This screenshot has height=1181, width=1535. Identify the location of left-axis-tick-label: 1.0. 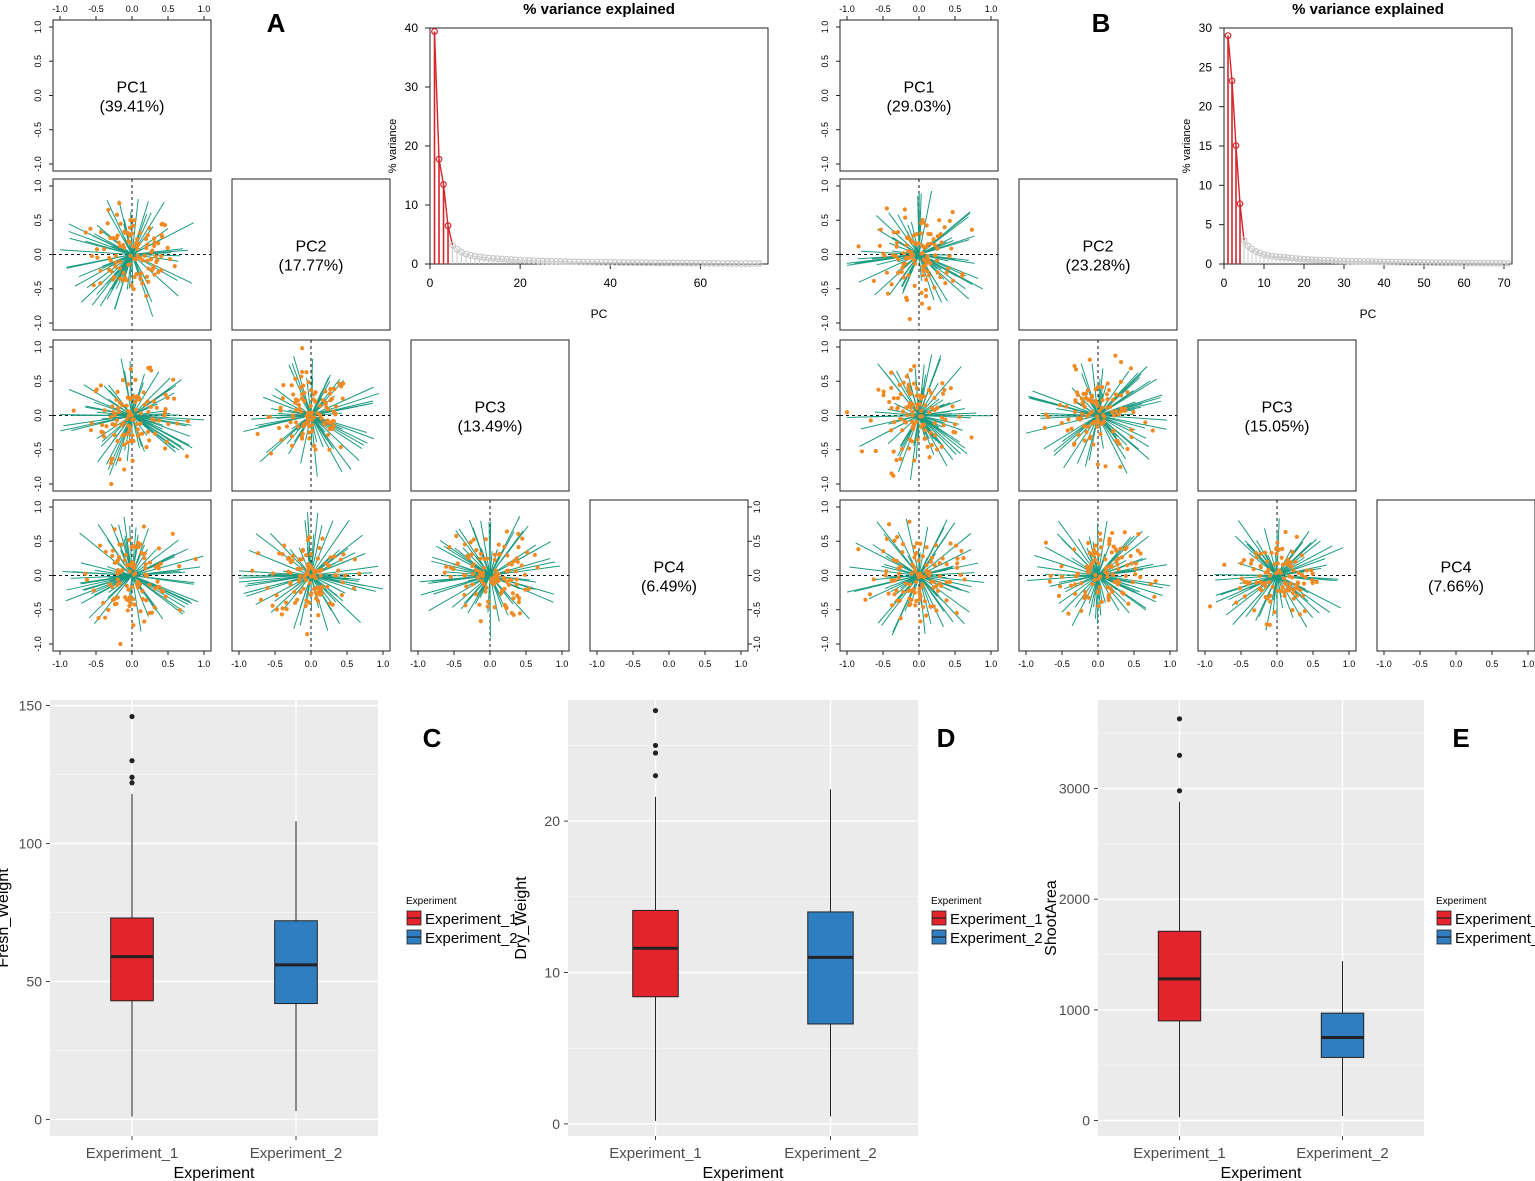
(38, 27).